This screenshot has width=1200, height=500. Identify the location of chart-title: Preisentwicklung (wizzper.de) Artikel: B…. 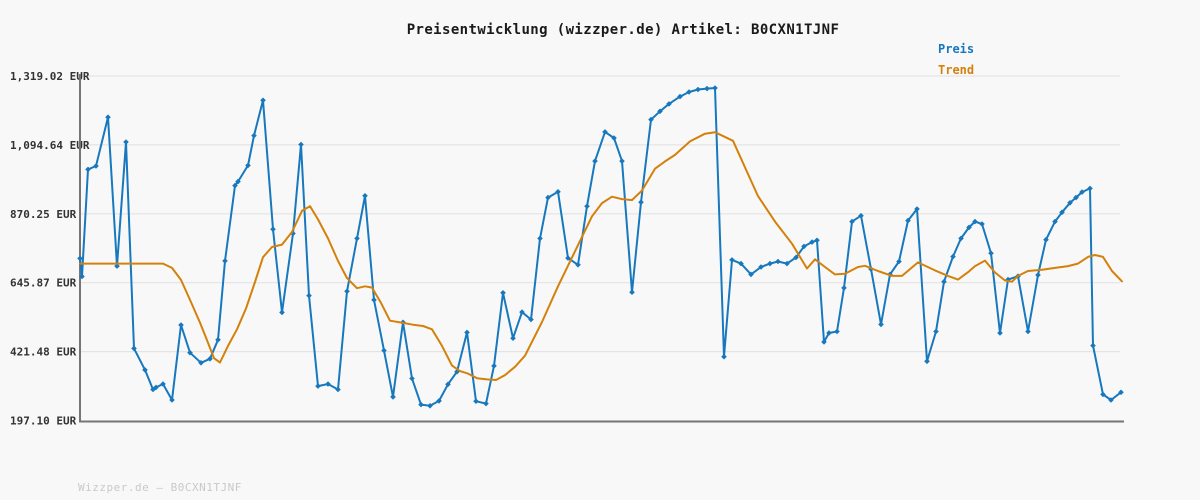
(623, 30).